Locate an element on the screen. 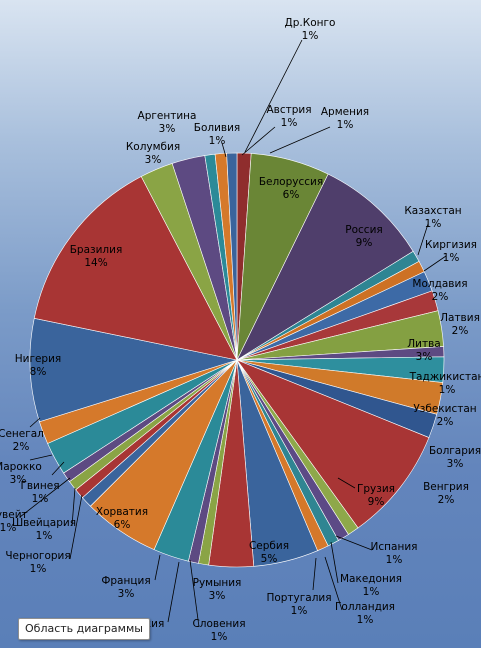  data-label-nigeriya: Нигерия 8% is located at coordinates (38, 365).